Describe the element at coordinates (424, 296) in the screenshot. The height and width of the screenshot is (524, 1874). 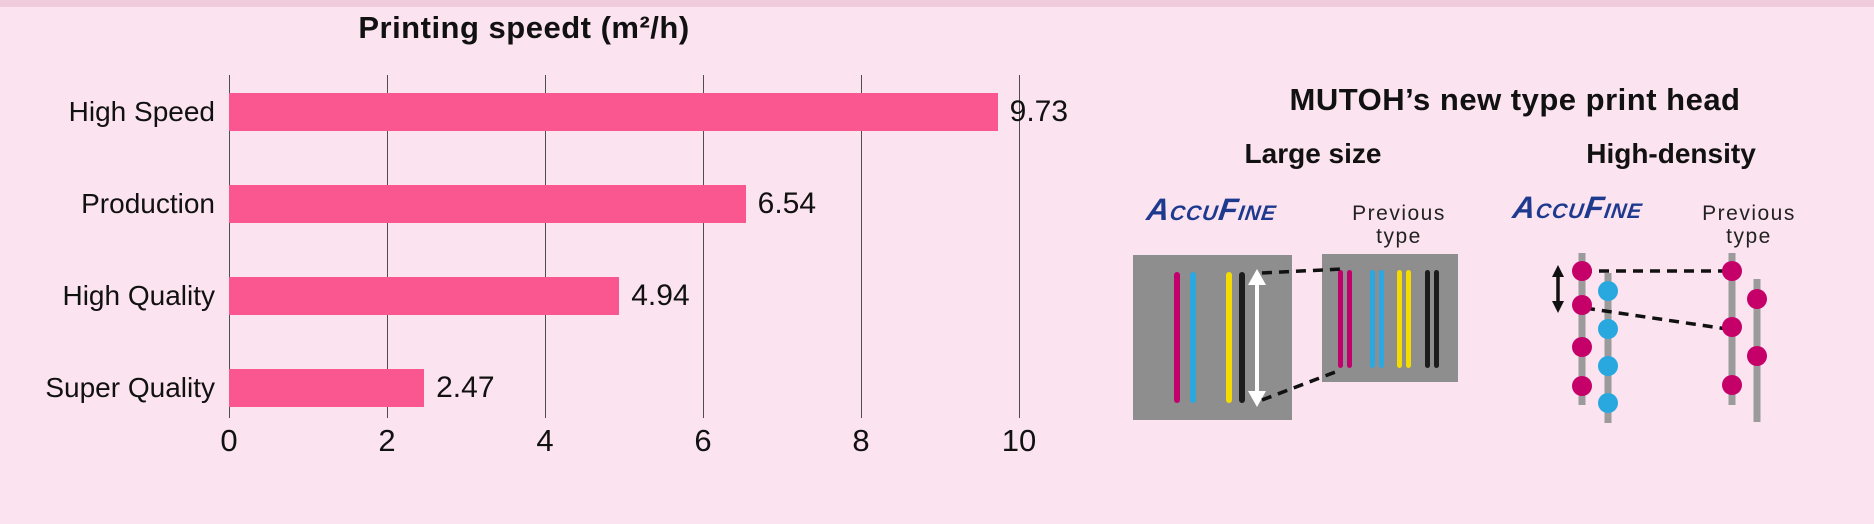
I see `bar-high-quality` at that location.